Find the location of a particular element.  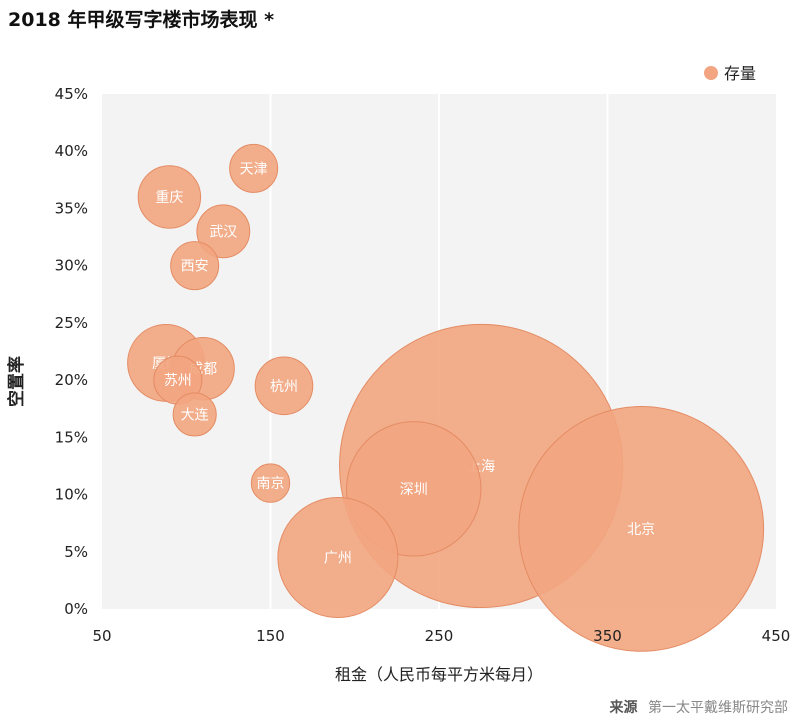

x-tick-label: 150 is located at coordinates (270, 636).